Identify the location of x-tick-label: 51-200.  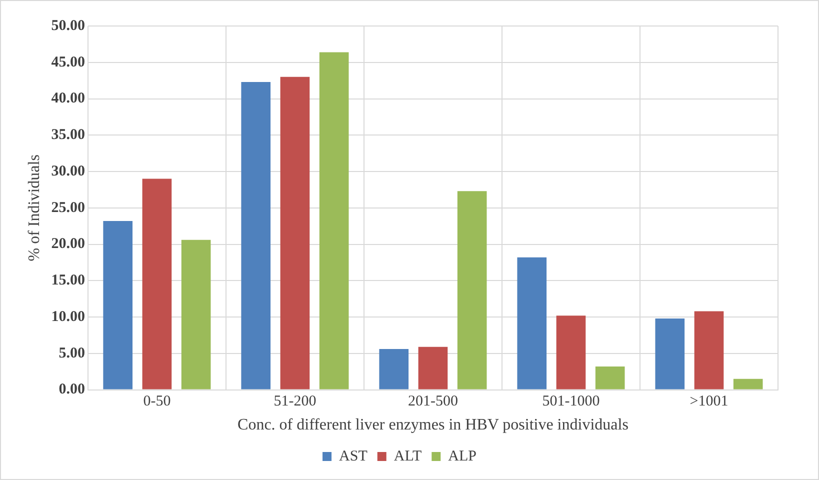
(295, 402).